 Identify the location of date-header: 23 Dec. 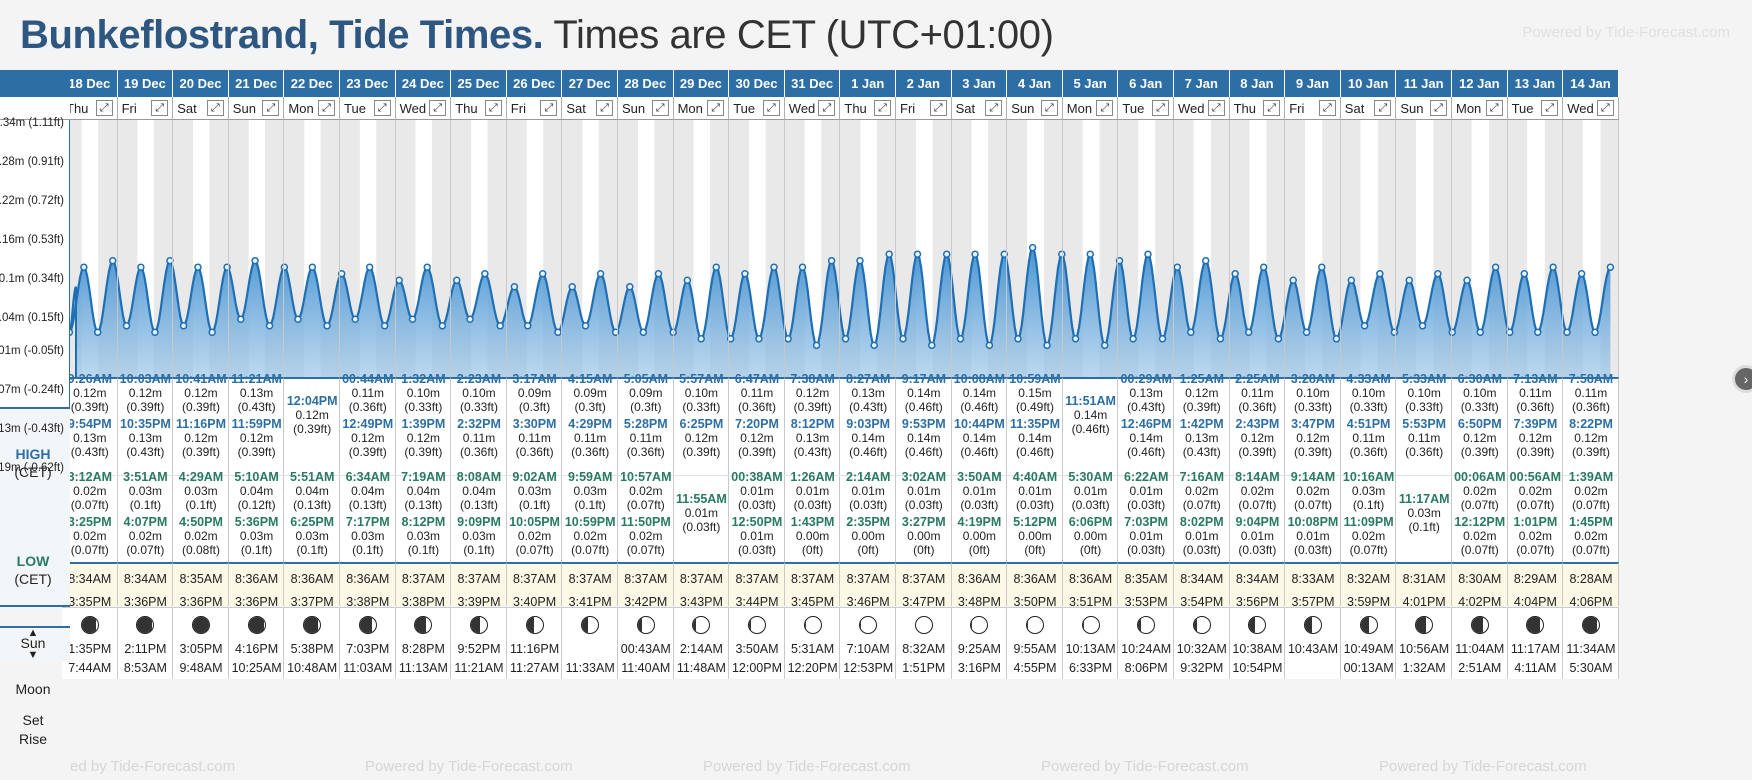
(368, 83).